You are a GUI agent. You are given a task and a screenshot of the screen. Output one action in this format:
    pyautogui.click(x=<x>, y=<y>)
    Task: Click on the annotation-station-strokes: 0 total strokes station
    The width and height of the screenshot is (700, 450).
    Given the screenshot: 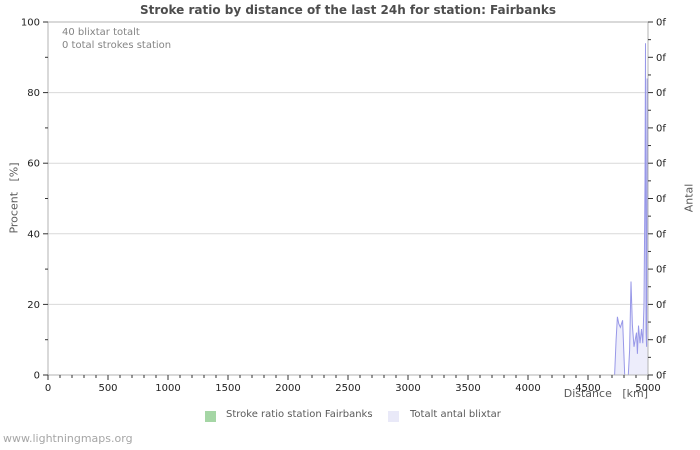 What is the action you would take?
    pyautogui.click(x=117, y=45)
    